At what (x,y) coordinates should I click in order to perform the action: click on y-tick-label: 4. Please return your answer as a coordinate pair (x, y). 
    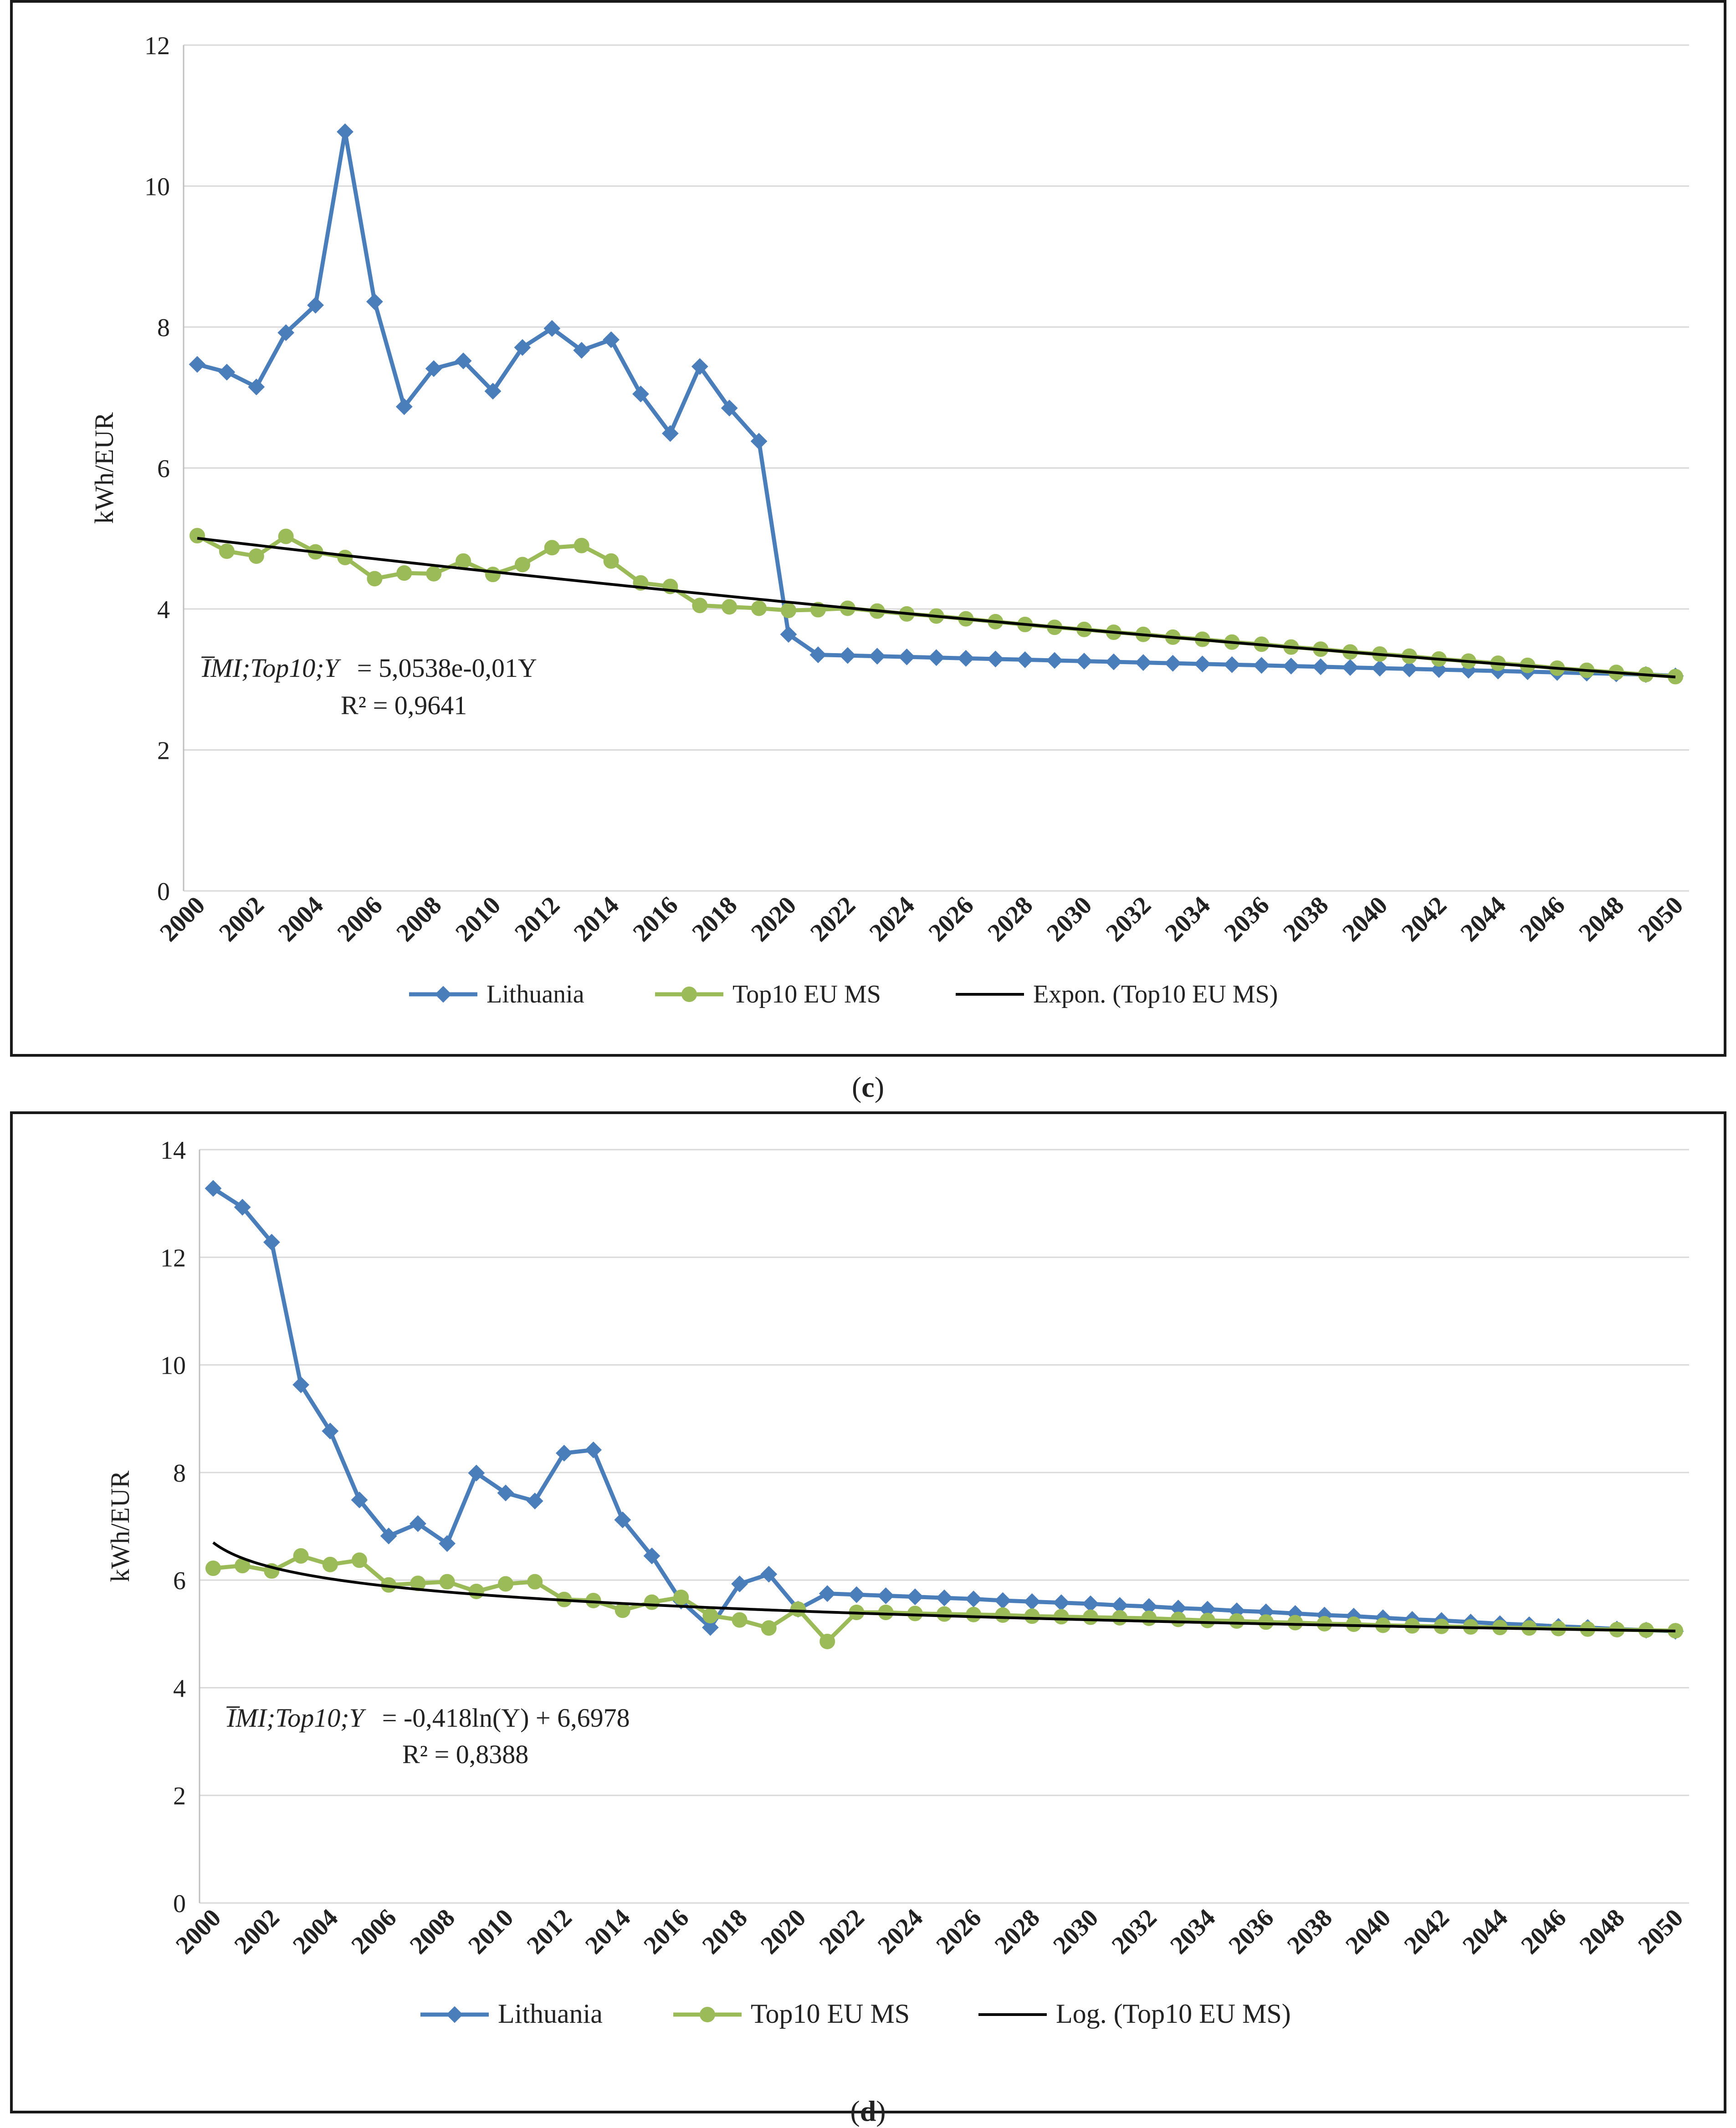
    Looking at the image, I should click on (163, 610).